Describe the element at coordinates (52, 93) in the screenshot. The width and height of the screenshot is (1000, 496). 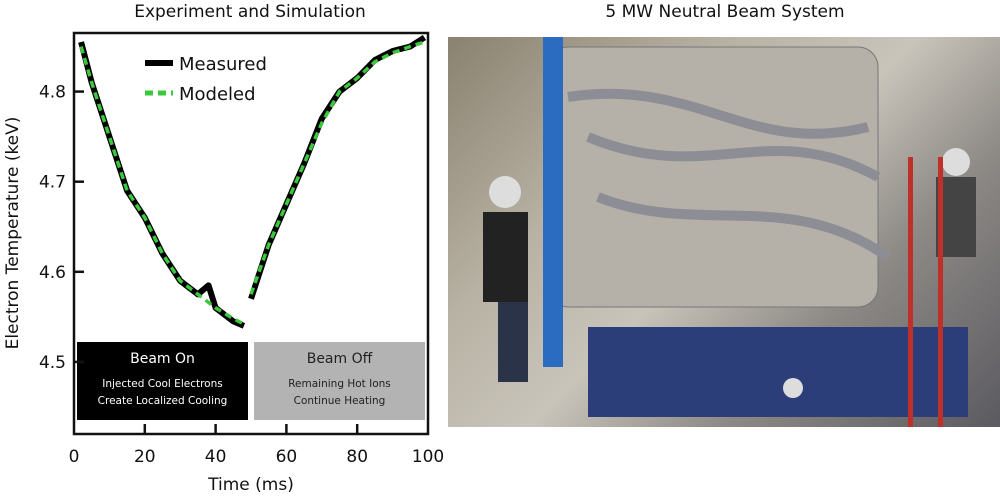
I see `y-tick-label: 4.8` at that location.